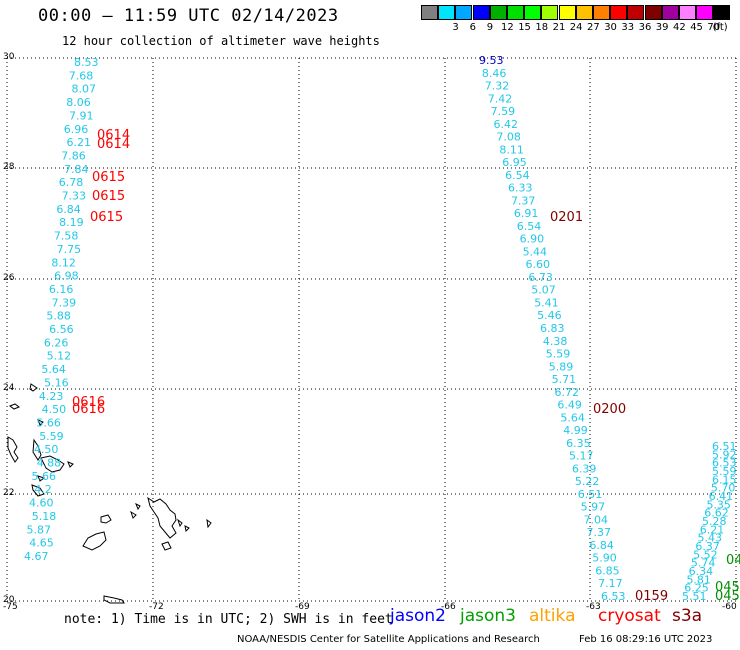 Image resolution: width=740 pixels, height=650 pixels. Describe the element at coordinates (455, 27) in the screenshot. I see `legend-label: 3` at that location.